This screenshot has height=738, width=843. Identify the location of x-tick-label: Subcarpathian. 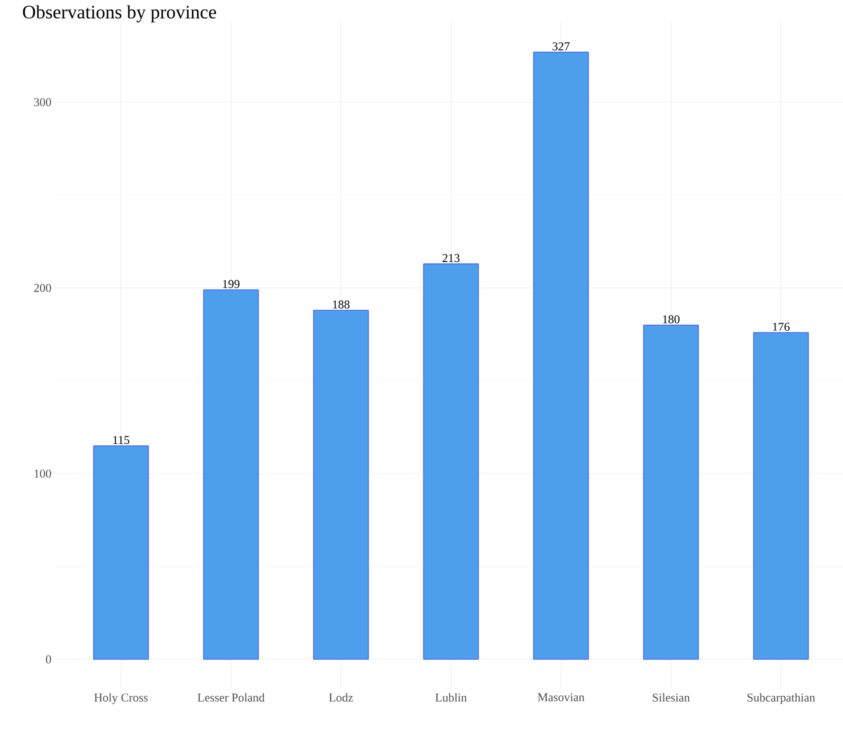
(782, 698).